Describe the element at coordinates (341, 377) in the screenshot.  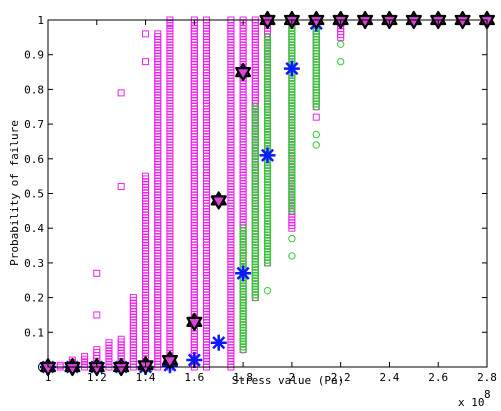
I see `x-tick-label: 2.2` at that location.